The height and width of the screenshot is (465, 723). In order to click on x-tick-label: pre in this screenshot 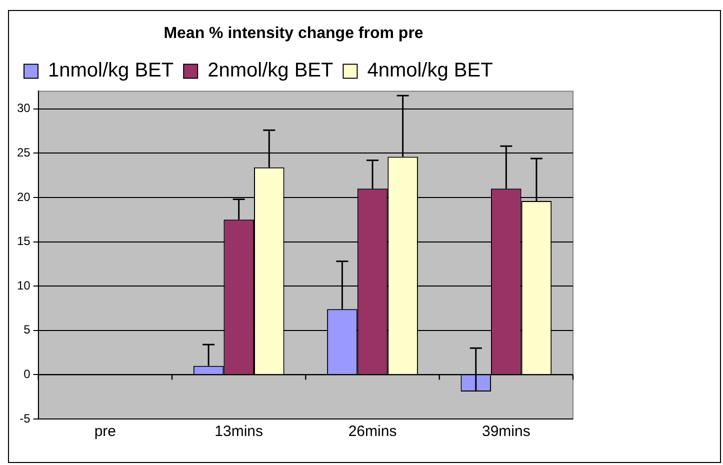, I will do `click(105, 431)`.